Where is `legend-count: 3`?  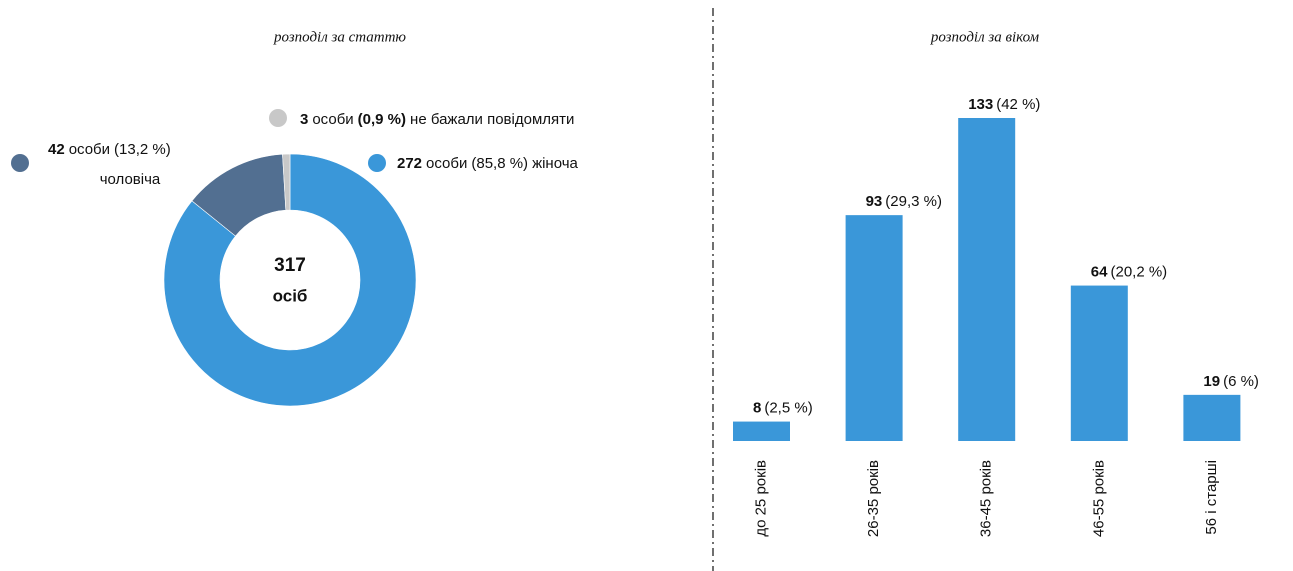
legend-count: 3 is located at coordinates (304, 119).